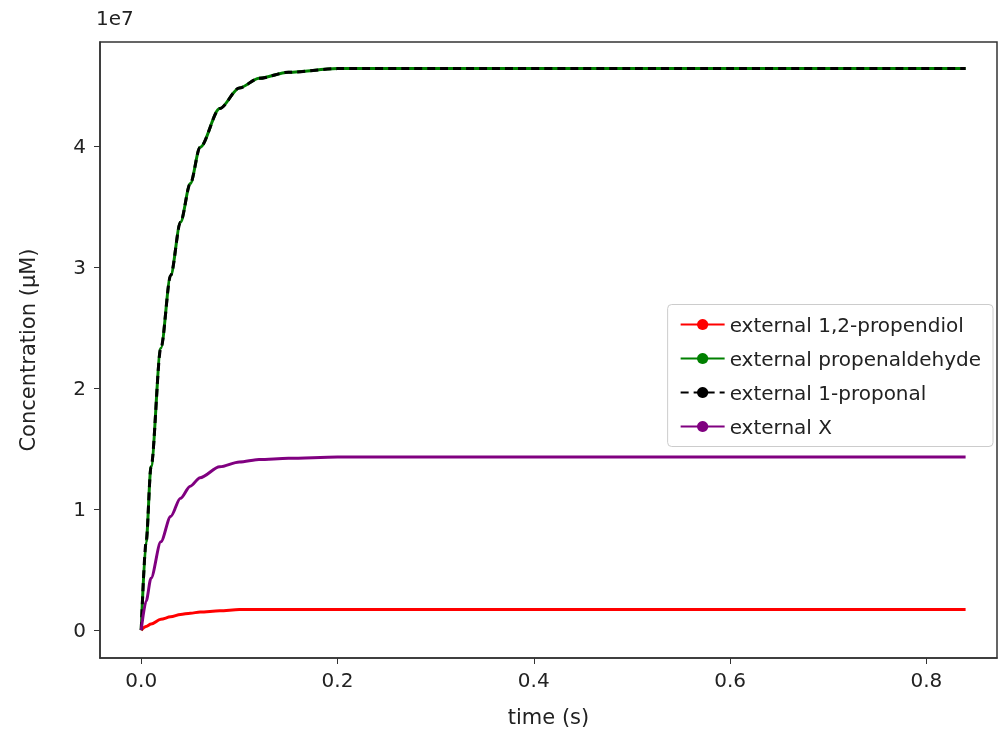 The height and width of the screenshot is (751, 1001). Describe the element at coordinates (79, 146) in the screenshot. I see `y-tick-label: 4` at that location.